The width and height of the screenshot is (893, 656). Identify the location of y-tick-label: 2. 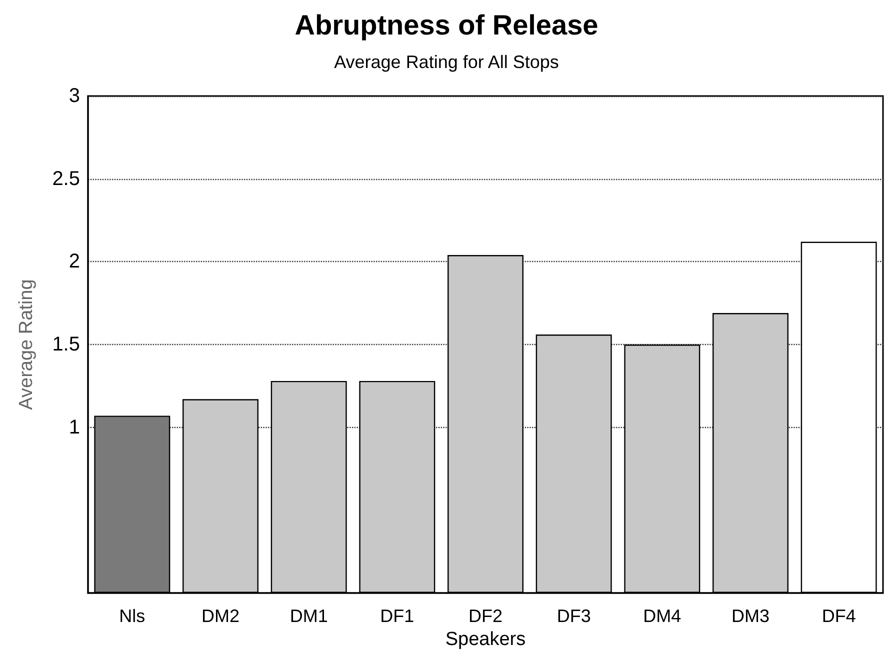
(74, 261).